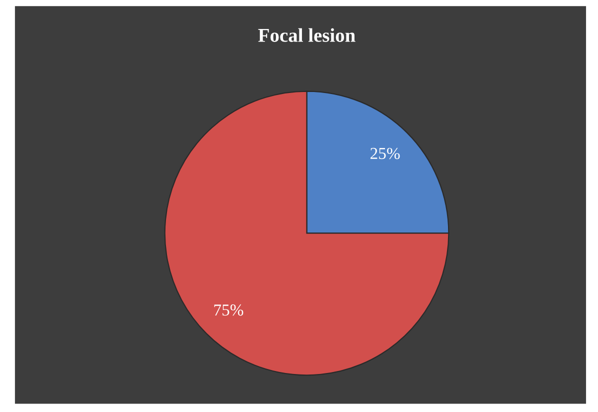  Describe the element at coordinates (229, 310) in the screenshot. I see `data-label: 75%` at that location.